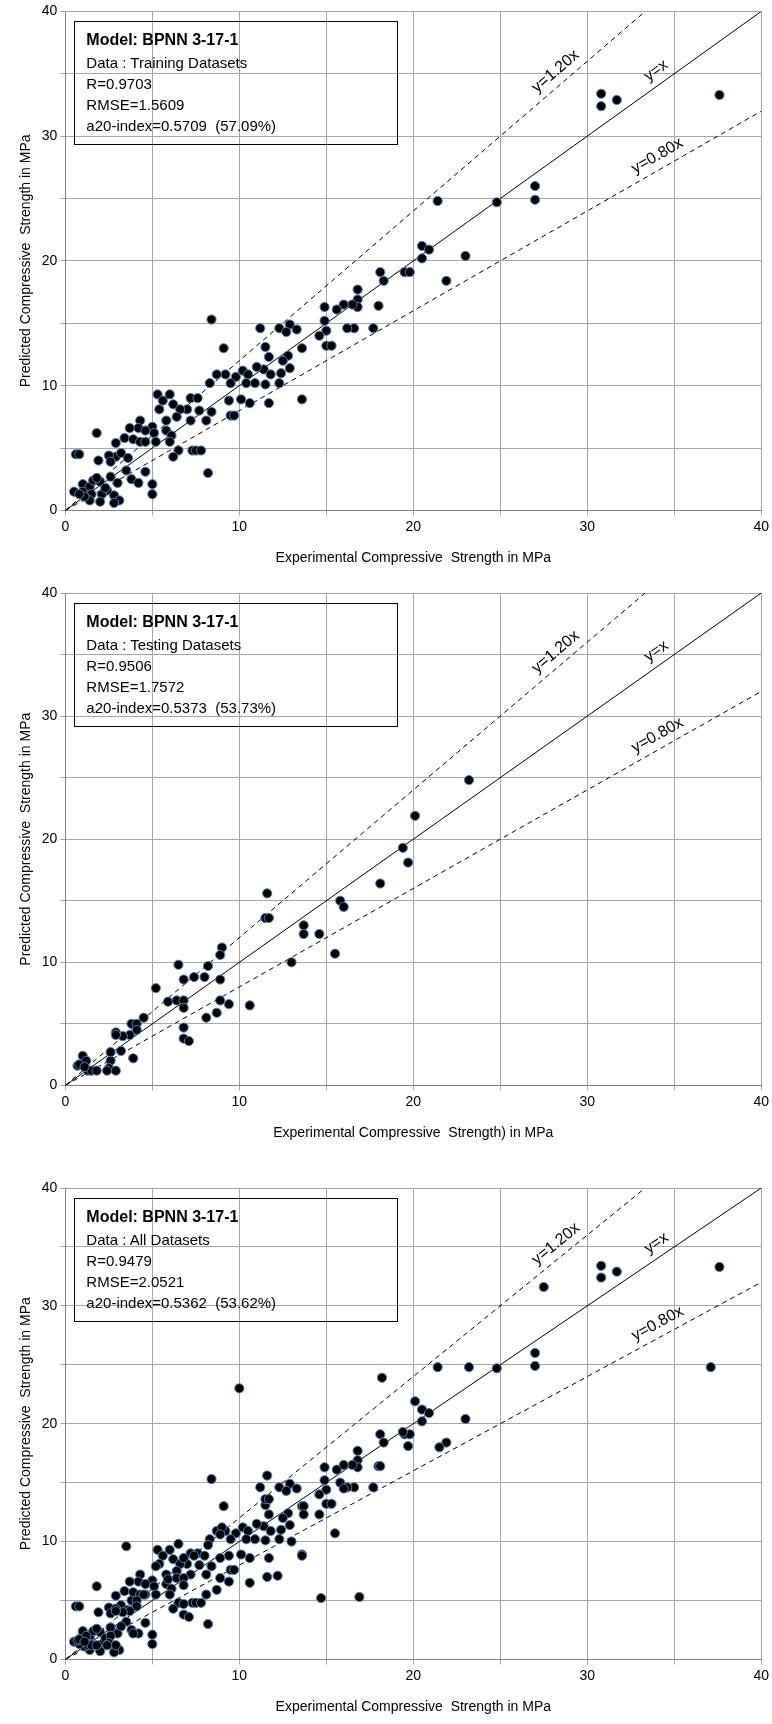 The height and width of the screenshot is (1724, 772). What do you see at coordinates (119, 666) in the screenshot?
I see `annotation: R=0.9506` at bounding box center [119, 666].